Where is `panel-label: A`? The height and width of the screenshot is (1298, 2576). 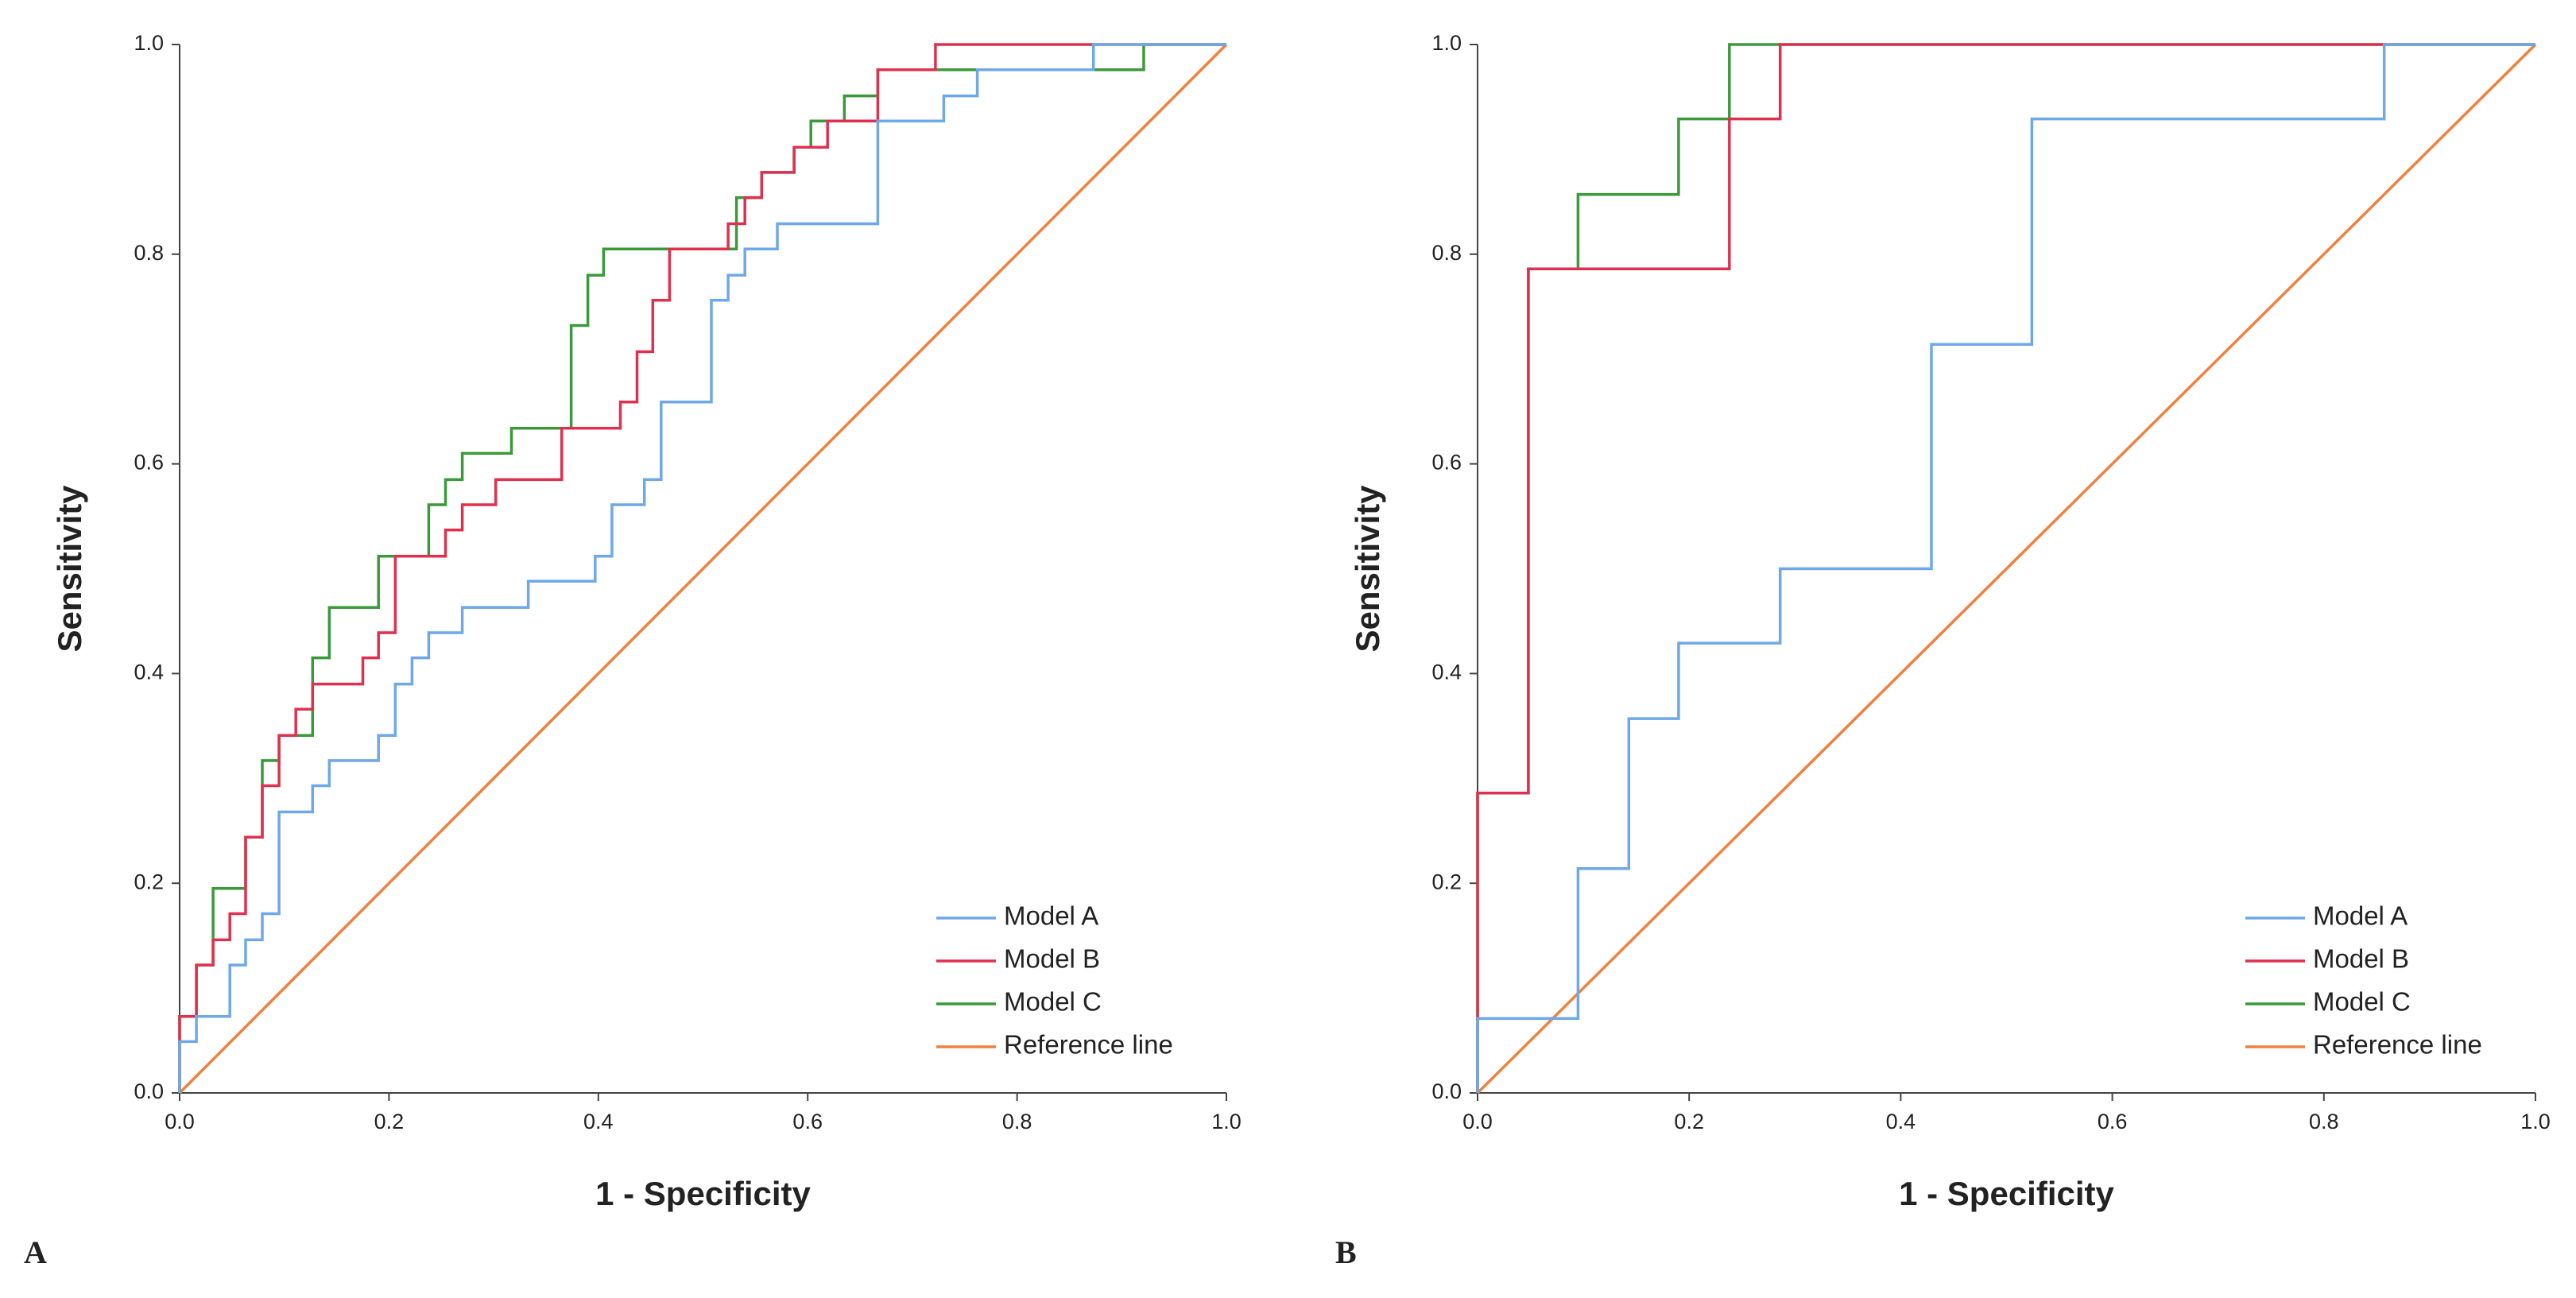 panel-label: A is located at coordinates (35, 1252).